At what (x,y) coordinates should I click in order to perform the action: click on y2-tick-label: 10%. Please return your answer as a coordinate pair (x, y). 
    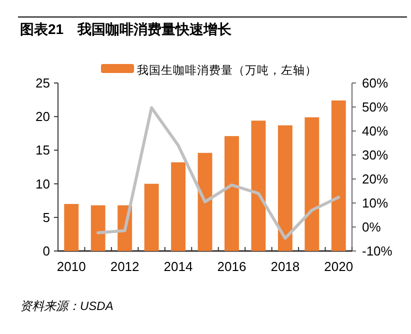
    Looking at the image, I should click on (375, 203).